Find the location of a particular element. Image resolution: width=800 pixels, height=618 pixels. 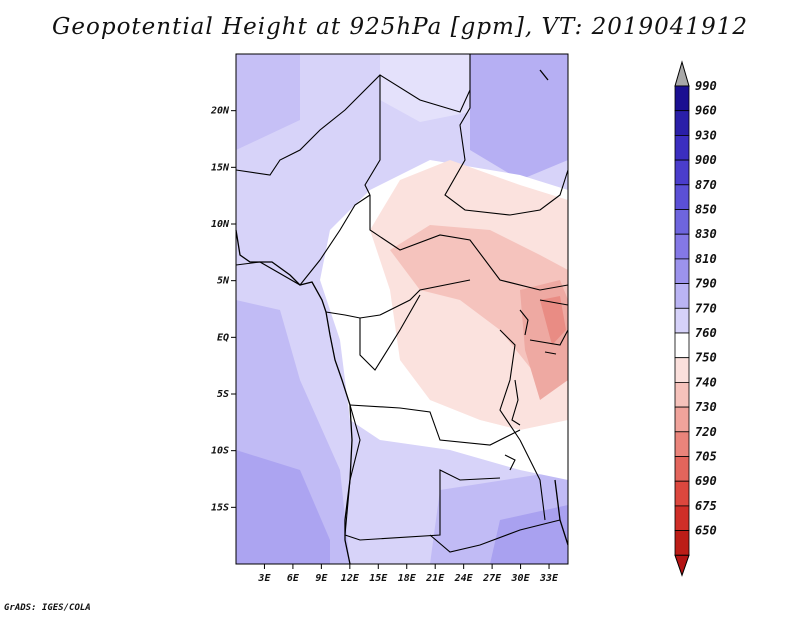

lon-tick-label: 33E is located at coordinates (549, 578).